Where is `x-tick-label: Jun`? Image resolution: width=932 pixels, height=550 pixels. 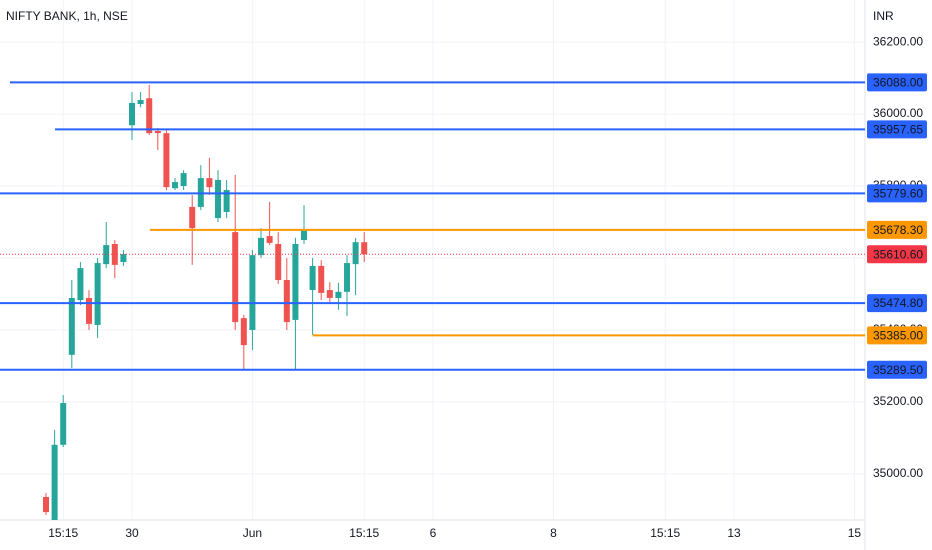 x-tick-label: Jun is located at coordinates (252, 533).